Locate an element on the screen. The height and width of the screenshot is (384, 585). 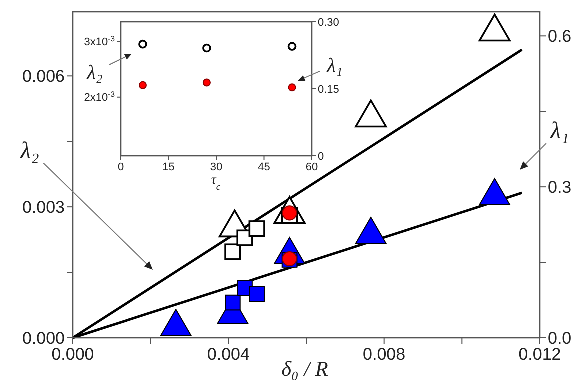
y-tick-label: 3x10$^{-3}$ is located at coordinates (99, 41).